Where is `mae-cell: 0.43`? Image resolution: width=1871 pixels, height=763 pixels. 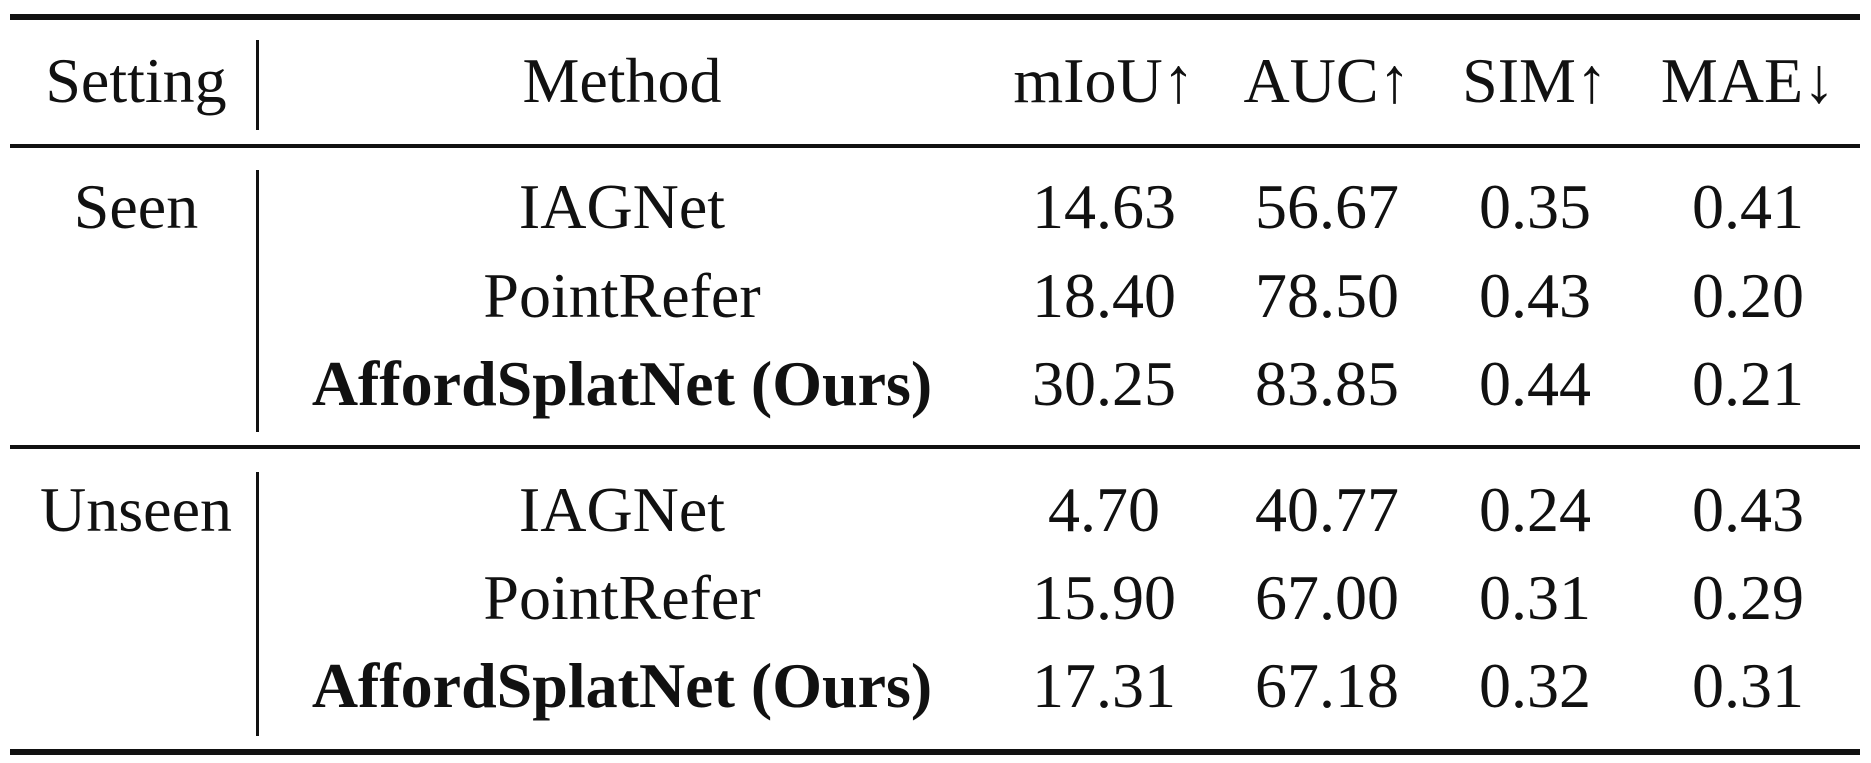 mae-cell: 0.43 is located at coordinates (1748, 509).